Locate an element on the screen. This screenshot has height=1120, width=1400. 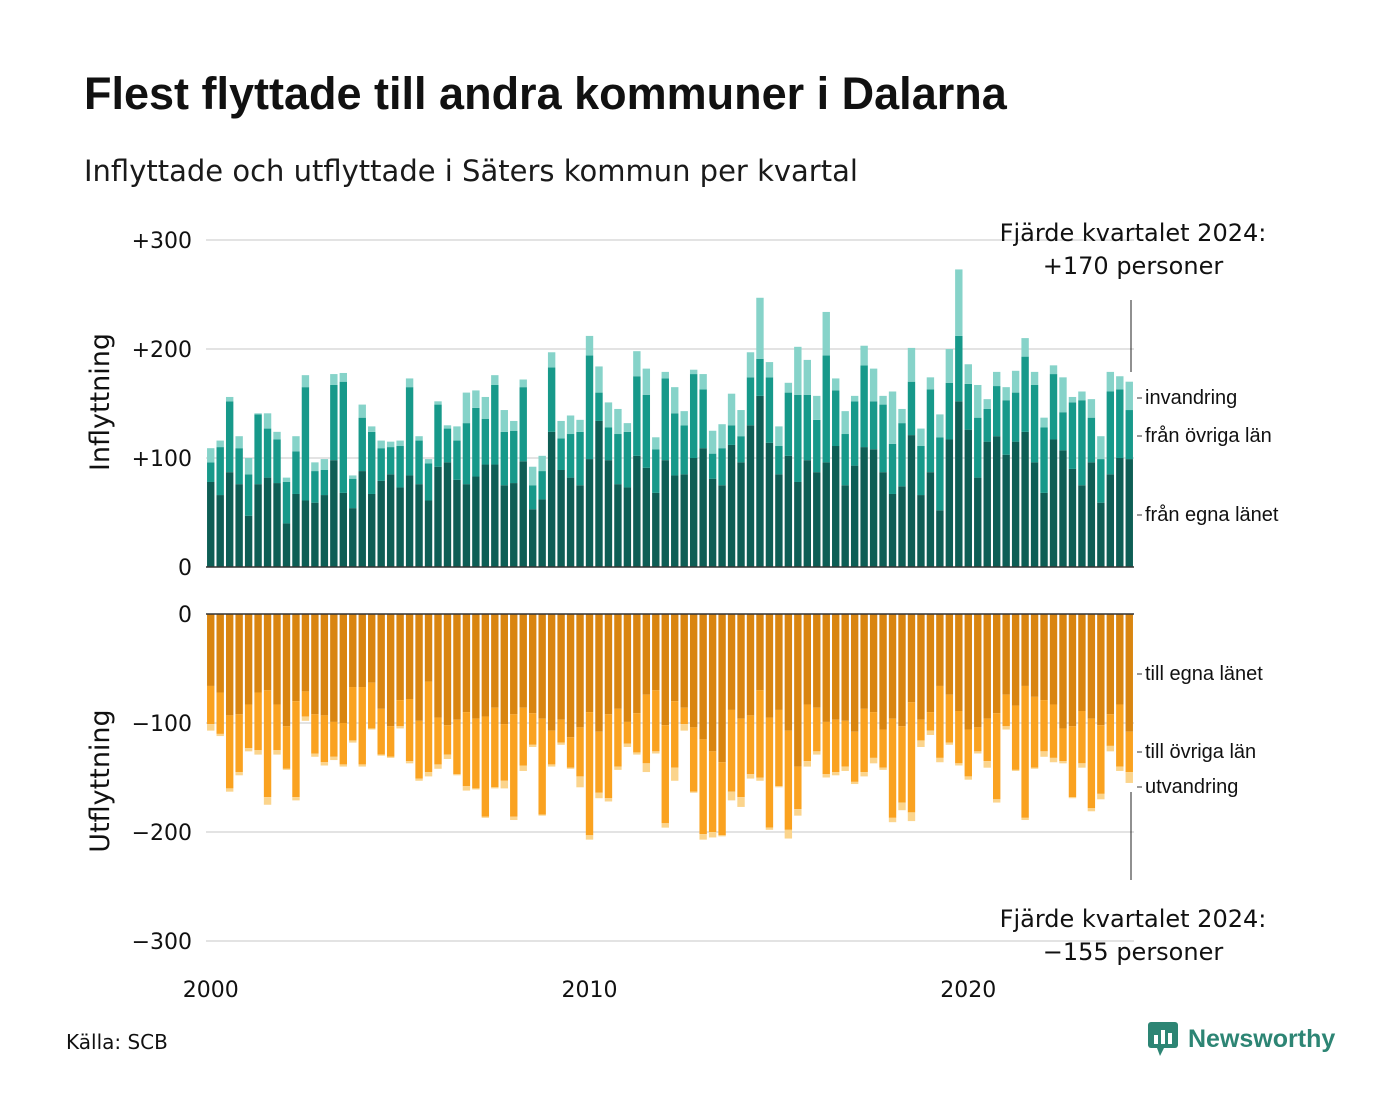
outflow-y-ticks: 0 −100 −200 −300 is located at coordinates (162, 779).